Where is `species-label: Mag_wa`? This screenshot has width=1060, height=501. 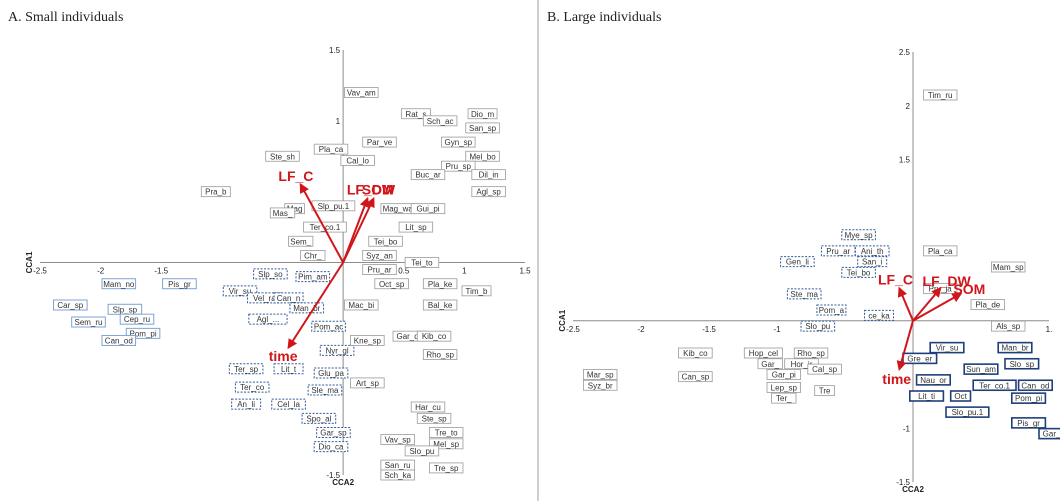 species-label: Mag_wa is located at coordinates (397, 209).